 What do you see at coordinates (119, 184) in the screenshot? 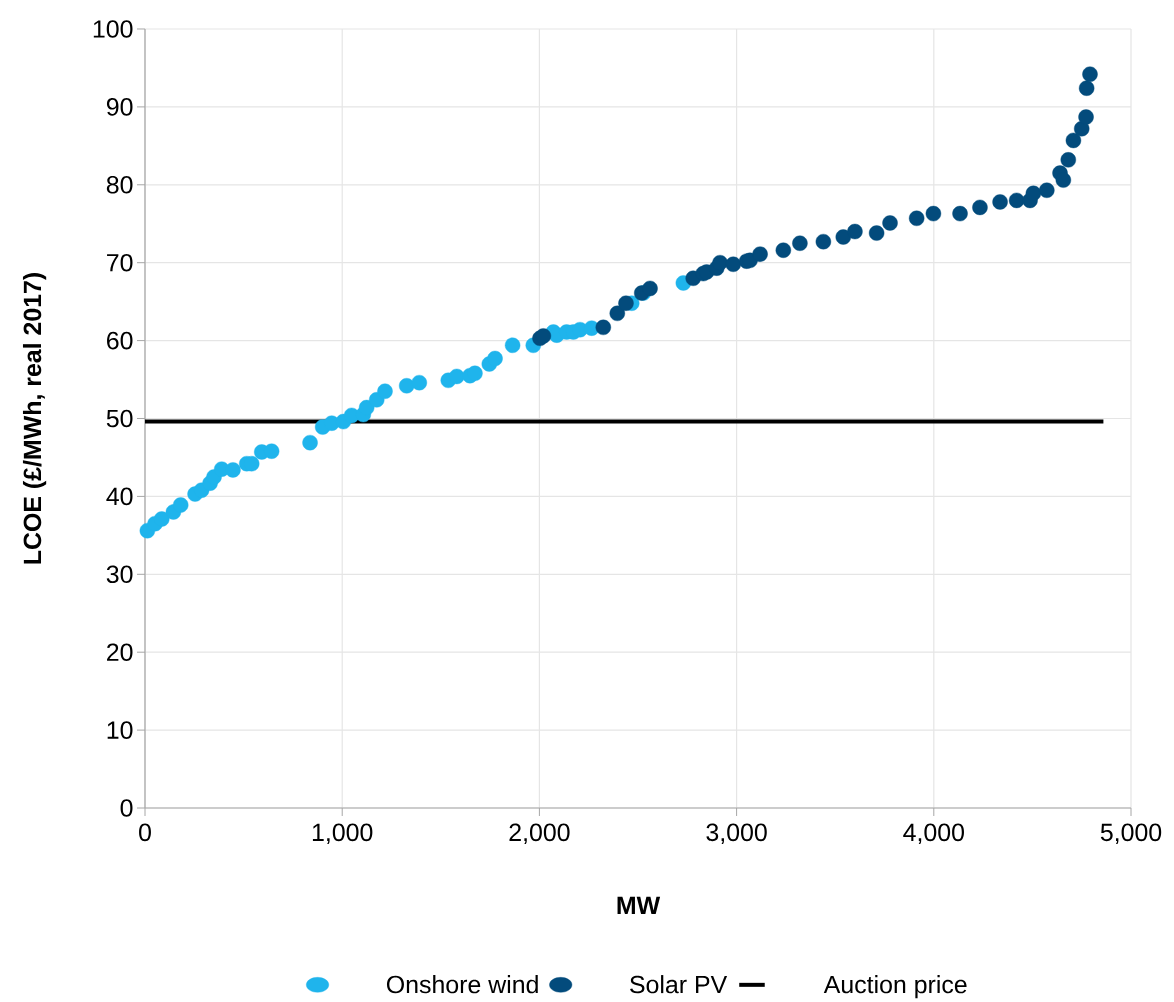
I see `y-tick-label: 80` at bounding box center [119, 184].